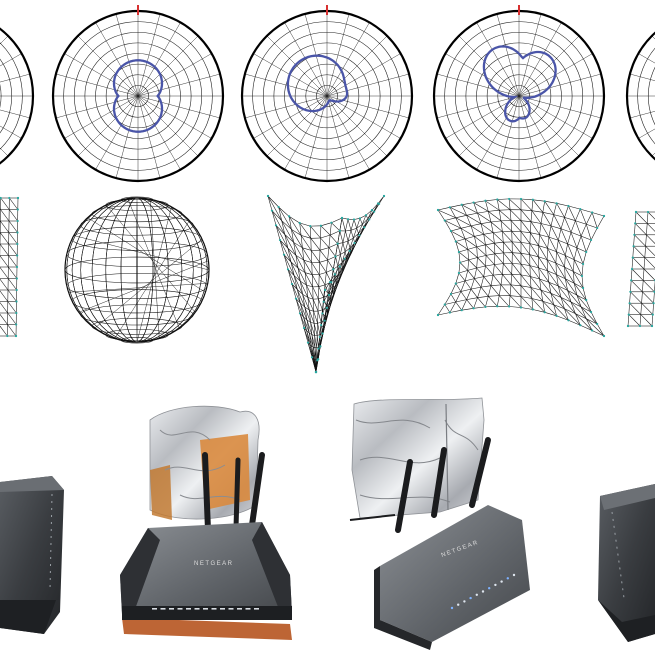  I want to click on mesh-panel-cut-right, so click(640, 269).